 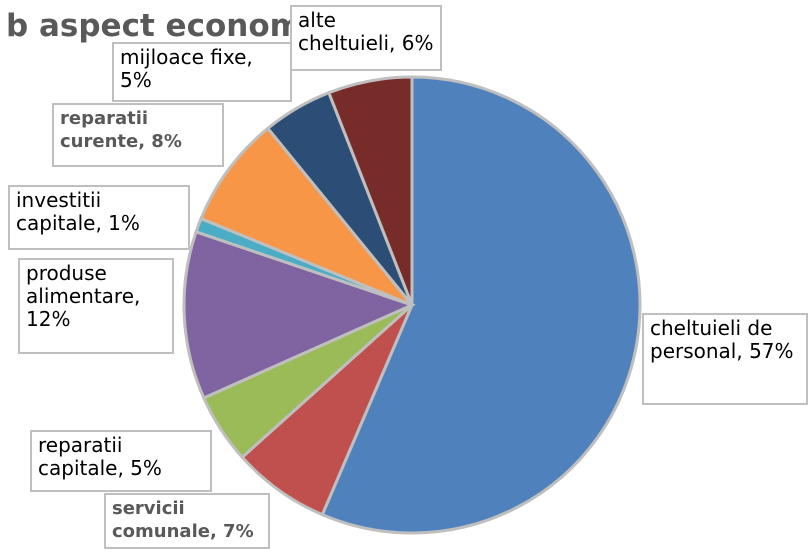 What do you see at coordinates (202, 72) in the screenshot?
I see `data-label: mijloace fixe, 5%` at bounding box center [202, 72].